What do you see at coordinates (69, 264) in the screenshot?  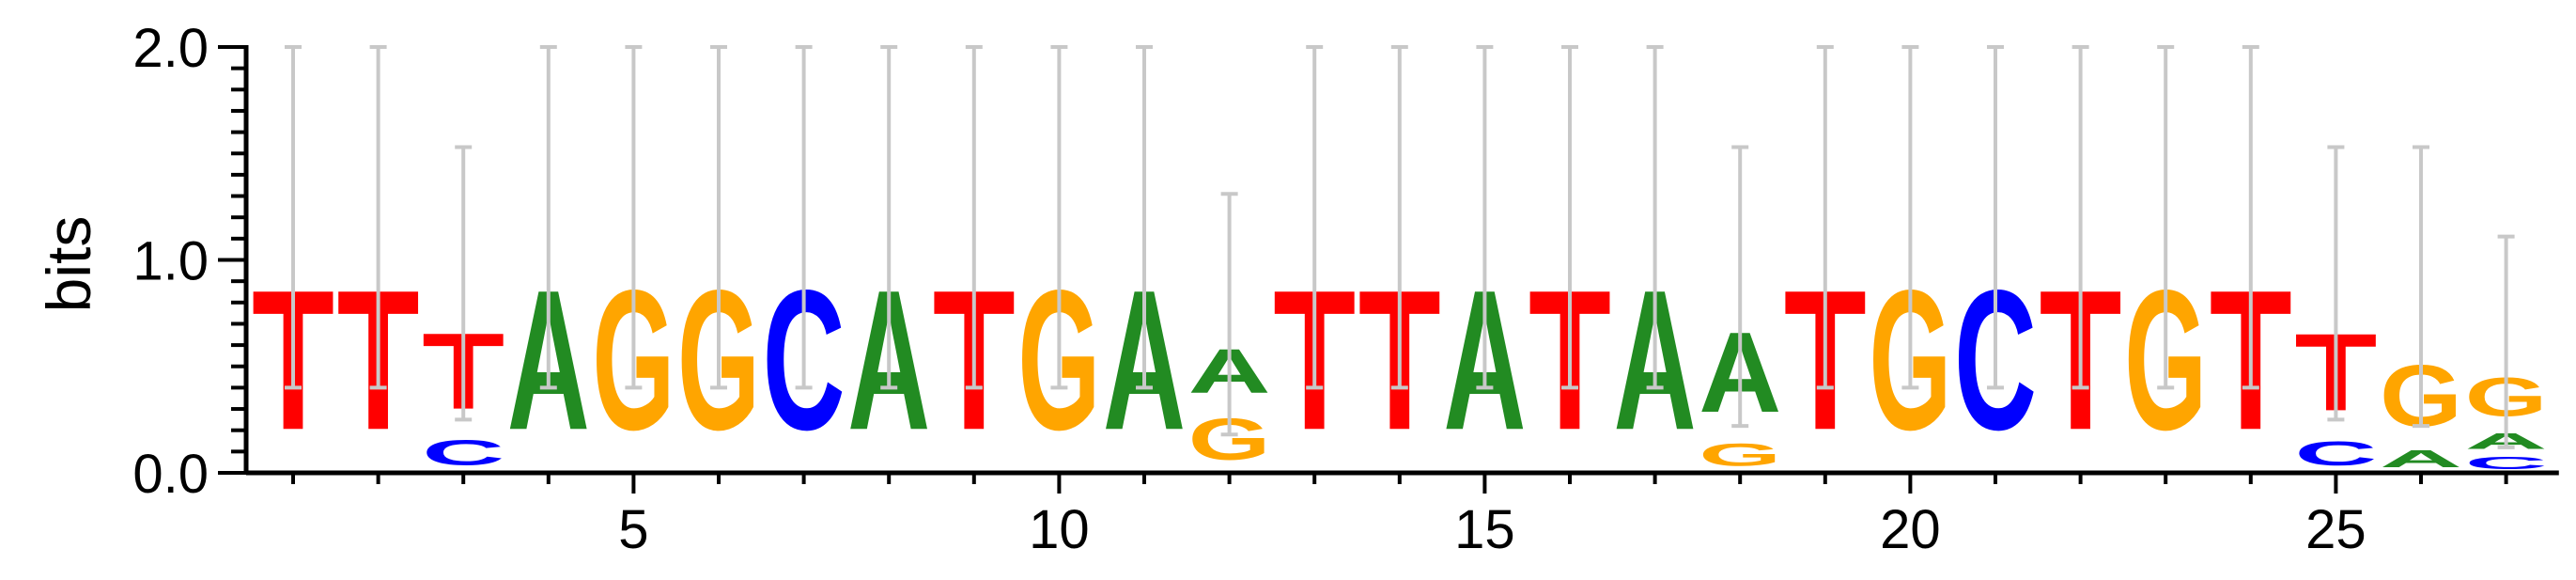 I see `y-axis-label: bits` at bounding box center [69, 264].